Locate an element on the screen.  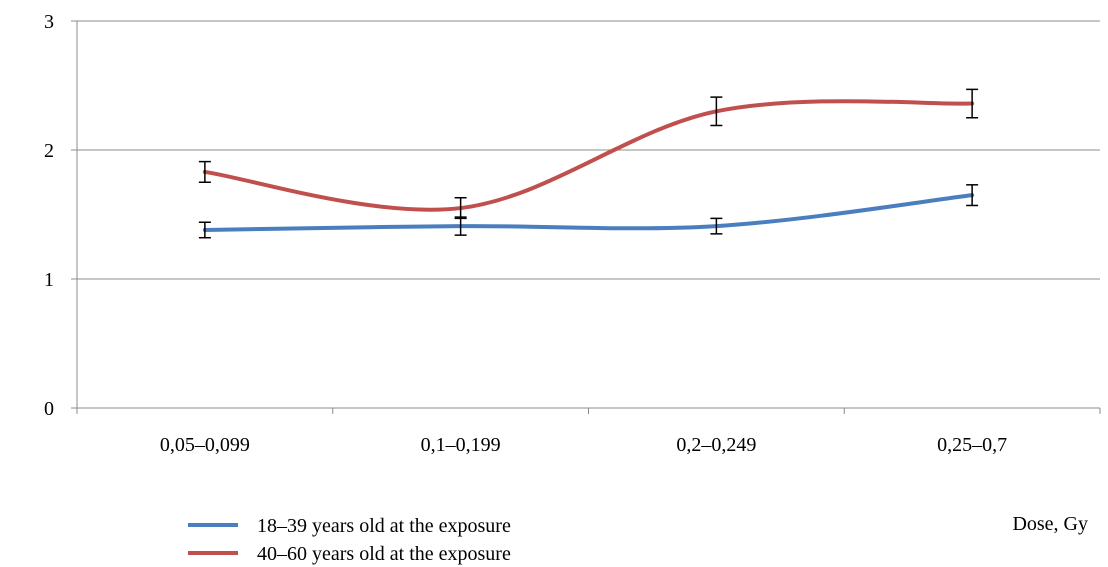
legend-label: 18–39 years old at the exposure is located at coordinates (384, 526).